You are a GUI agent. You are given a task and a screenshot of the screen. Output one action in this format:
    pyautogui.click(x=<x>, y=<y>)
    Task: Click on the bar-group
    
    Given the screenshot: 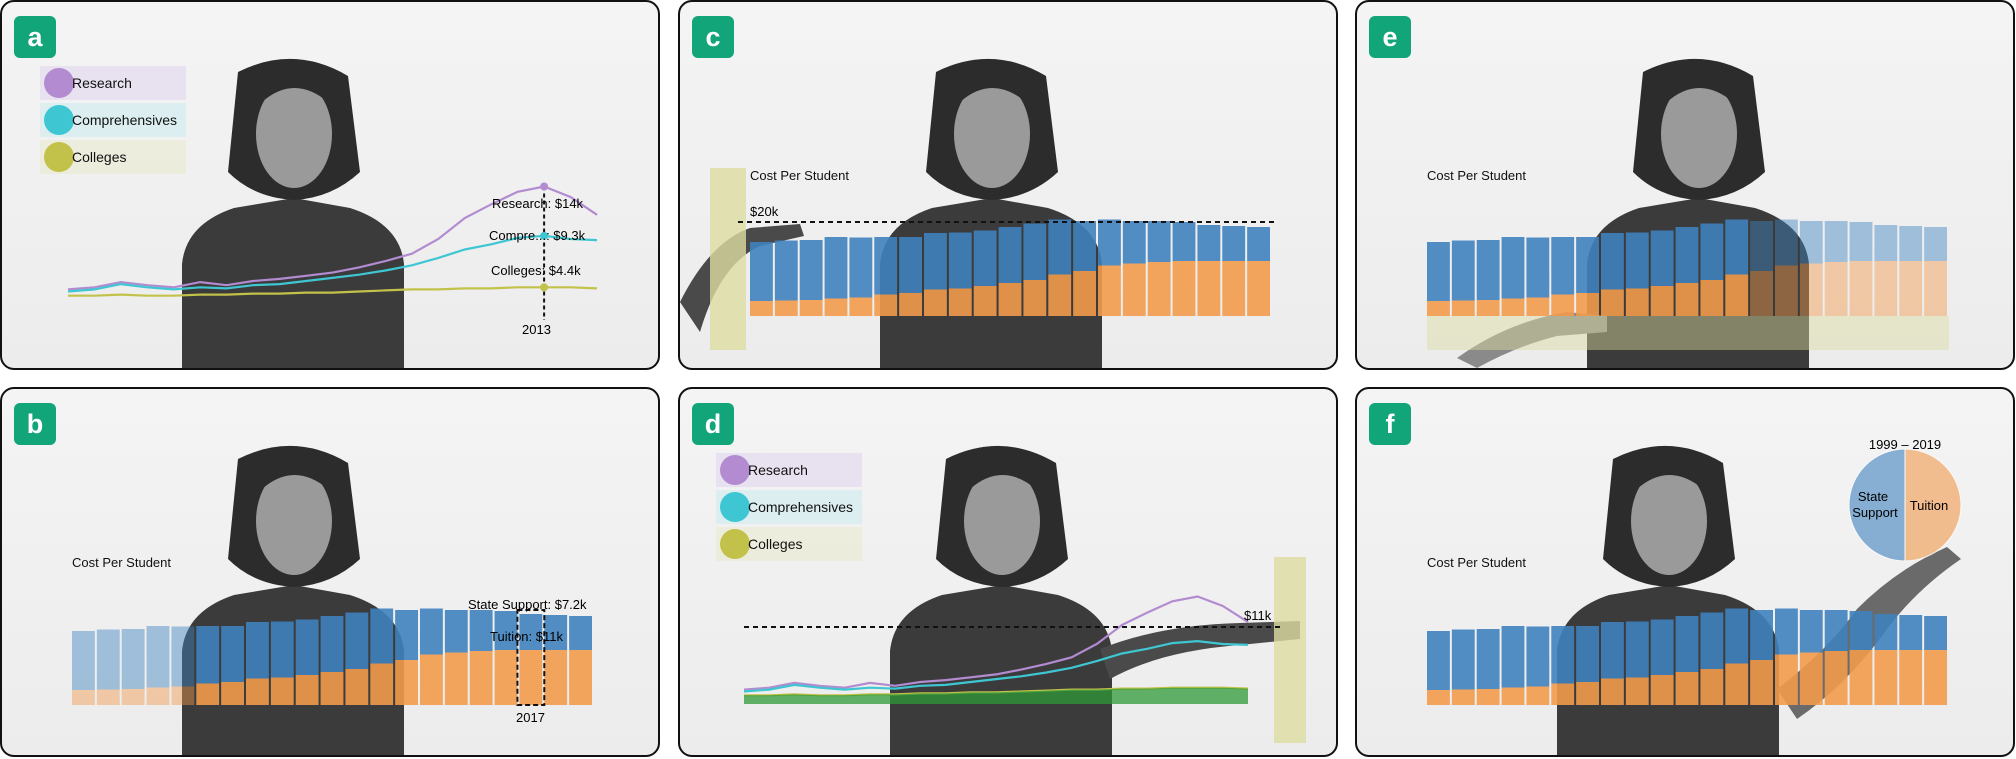 What is the action you would take?
    pyautogui.click(x=332, y=656)
    